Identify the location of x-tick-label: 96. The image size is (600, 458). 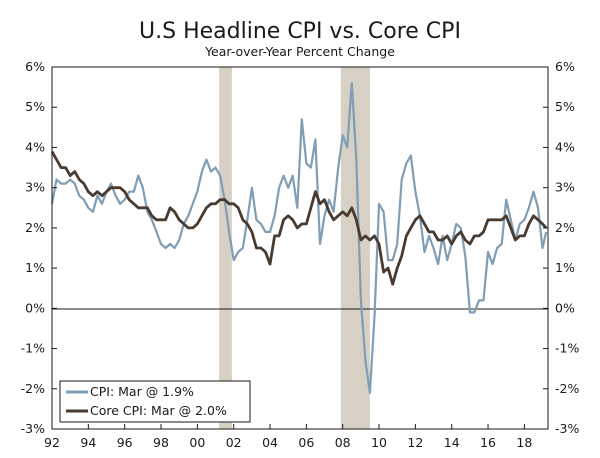
(125, 442).